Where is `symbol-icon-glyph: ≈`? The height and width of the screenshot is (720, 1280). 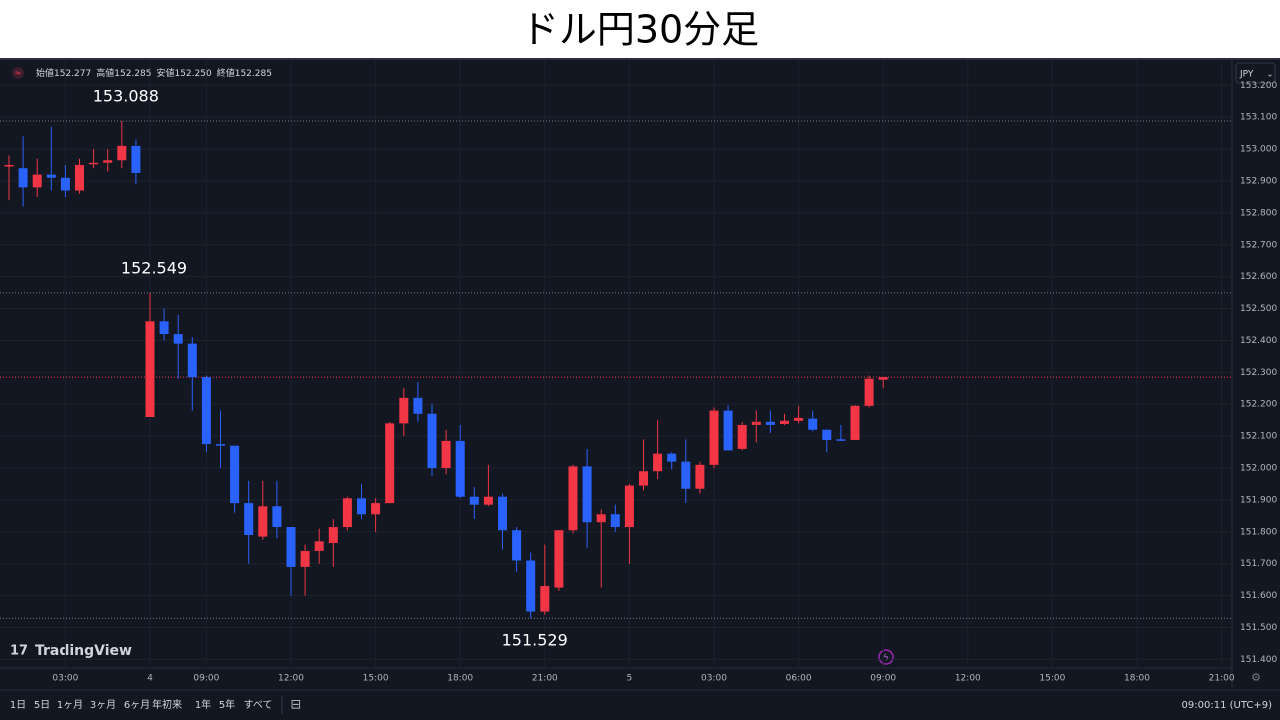 symbol-icon-glyph: ≈ is located at coordinates (18, 73).